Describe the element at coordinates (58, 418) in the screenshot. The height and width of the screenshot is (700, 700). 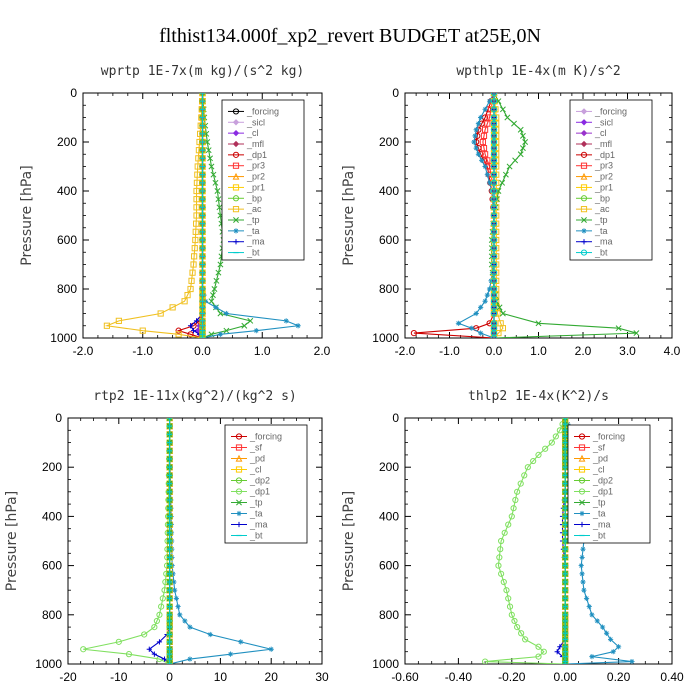
I see `y-tick-label: 0` at that location.